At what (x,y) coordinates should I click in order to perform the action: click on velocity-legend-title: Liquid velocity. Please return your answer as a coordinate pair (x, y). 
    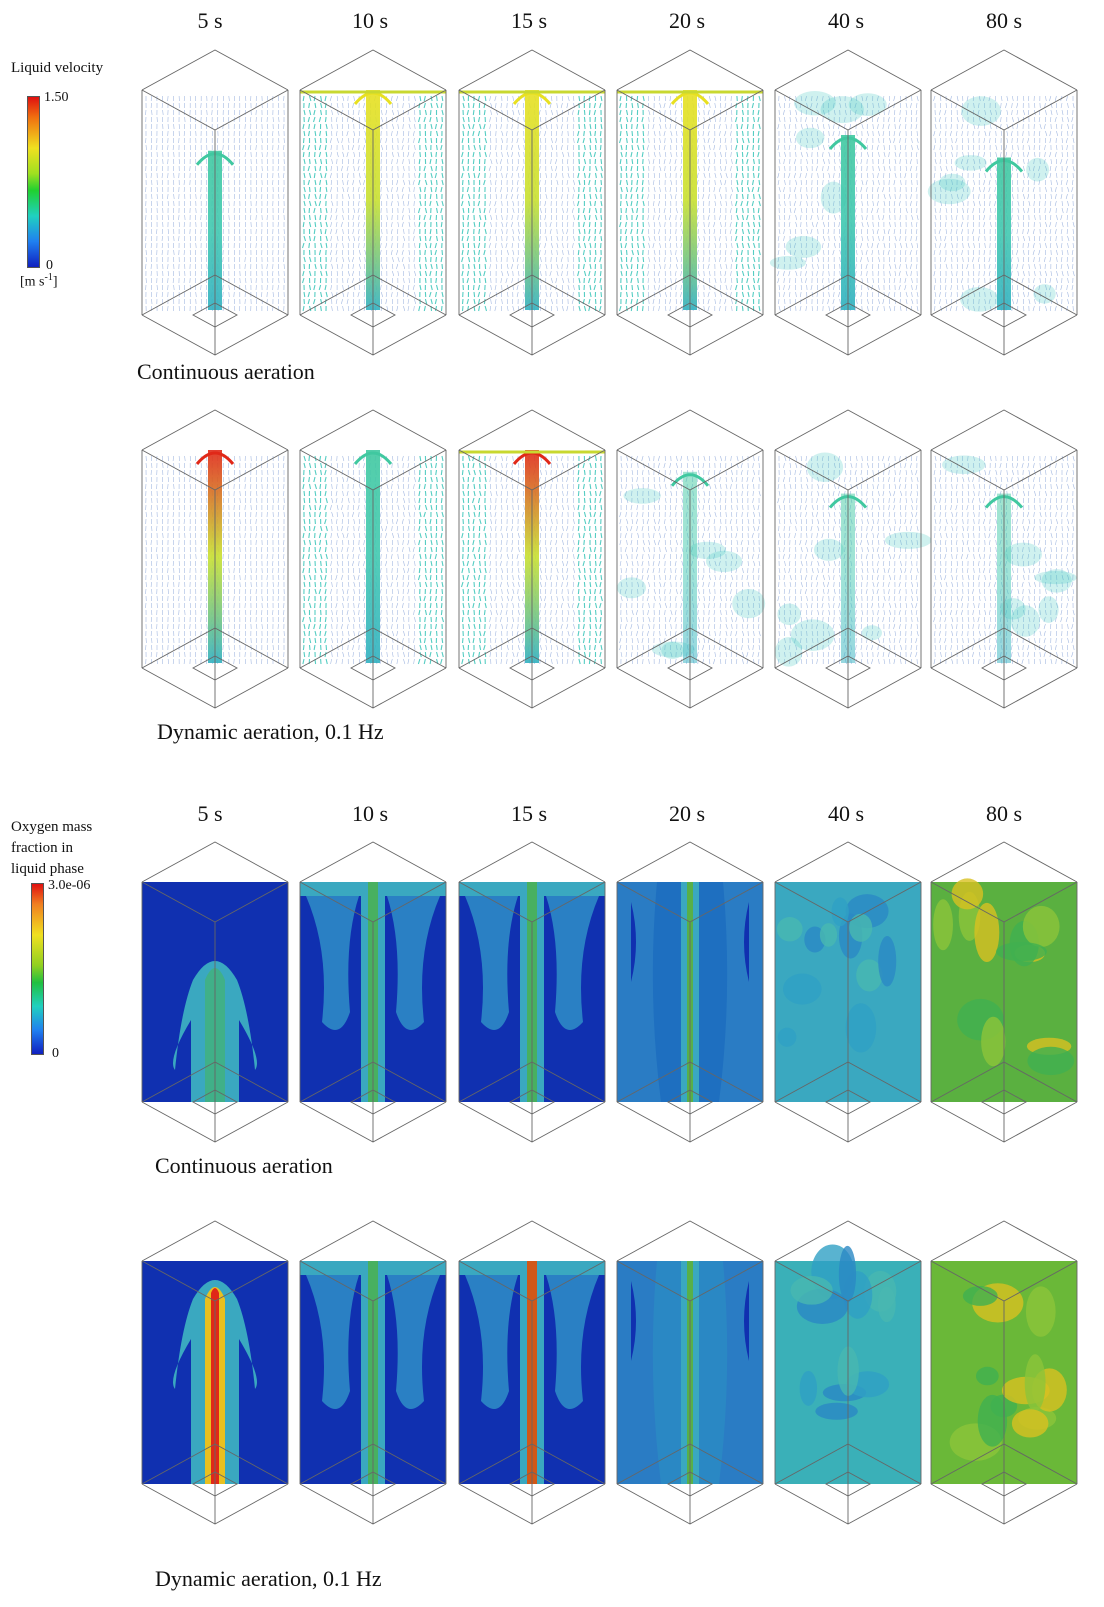
    Looking at the image, I should click on (57, 68).